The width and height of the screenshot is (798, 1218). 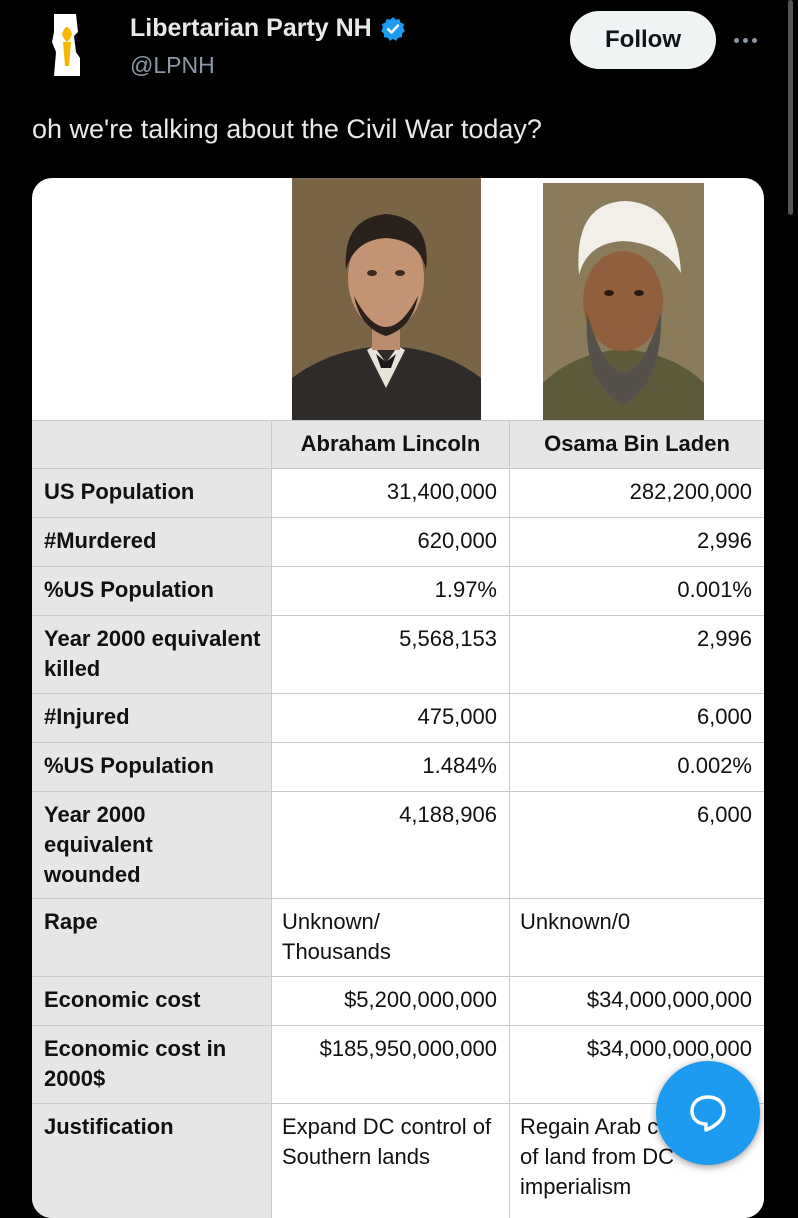 What do you see at coordinates (637, 1001) in the screenshot?
I see `osama-value: $34,000,000,000` at bounding box center [637, 1001].